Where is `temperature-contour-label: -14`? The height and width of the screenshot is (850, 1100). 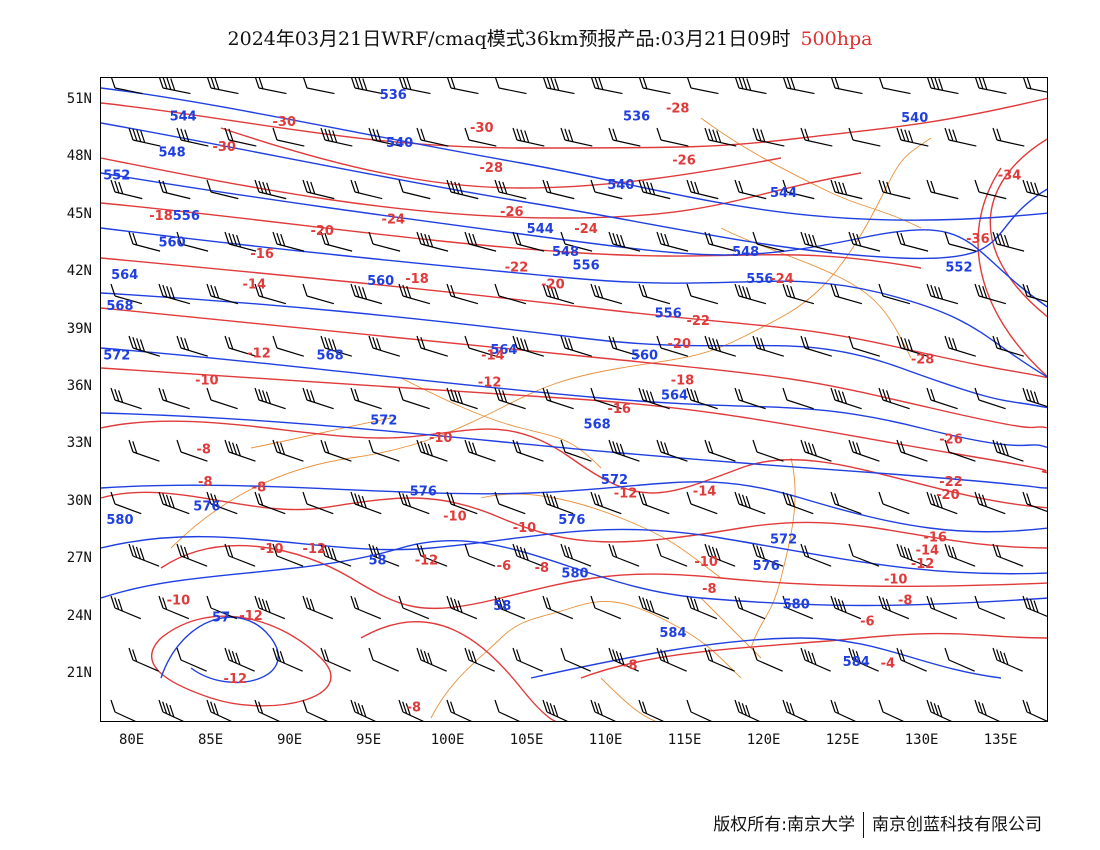 temperature-contour-label: -14 is located at coordinates (255, 285).